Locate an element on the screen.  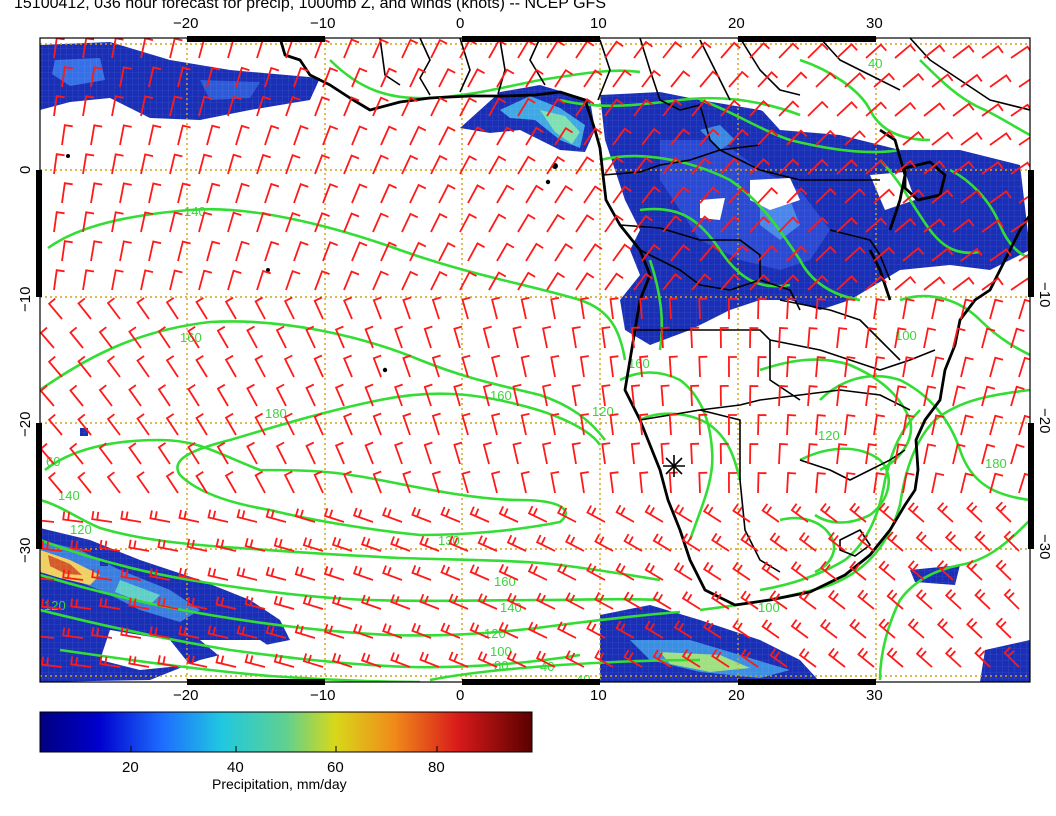
lat-tick-label: −30 is located at coordinates (25, 550).